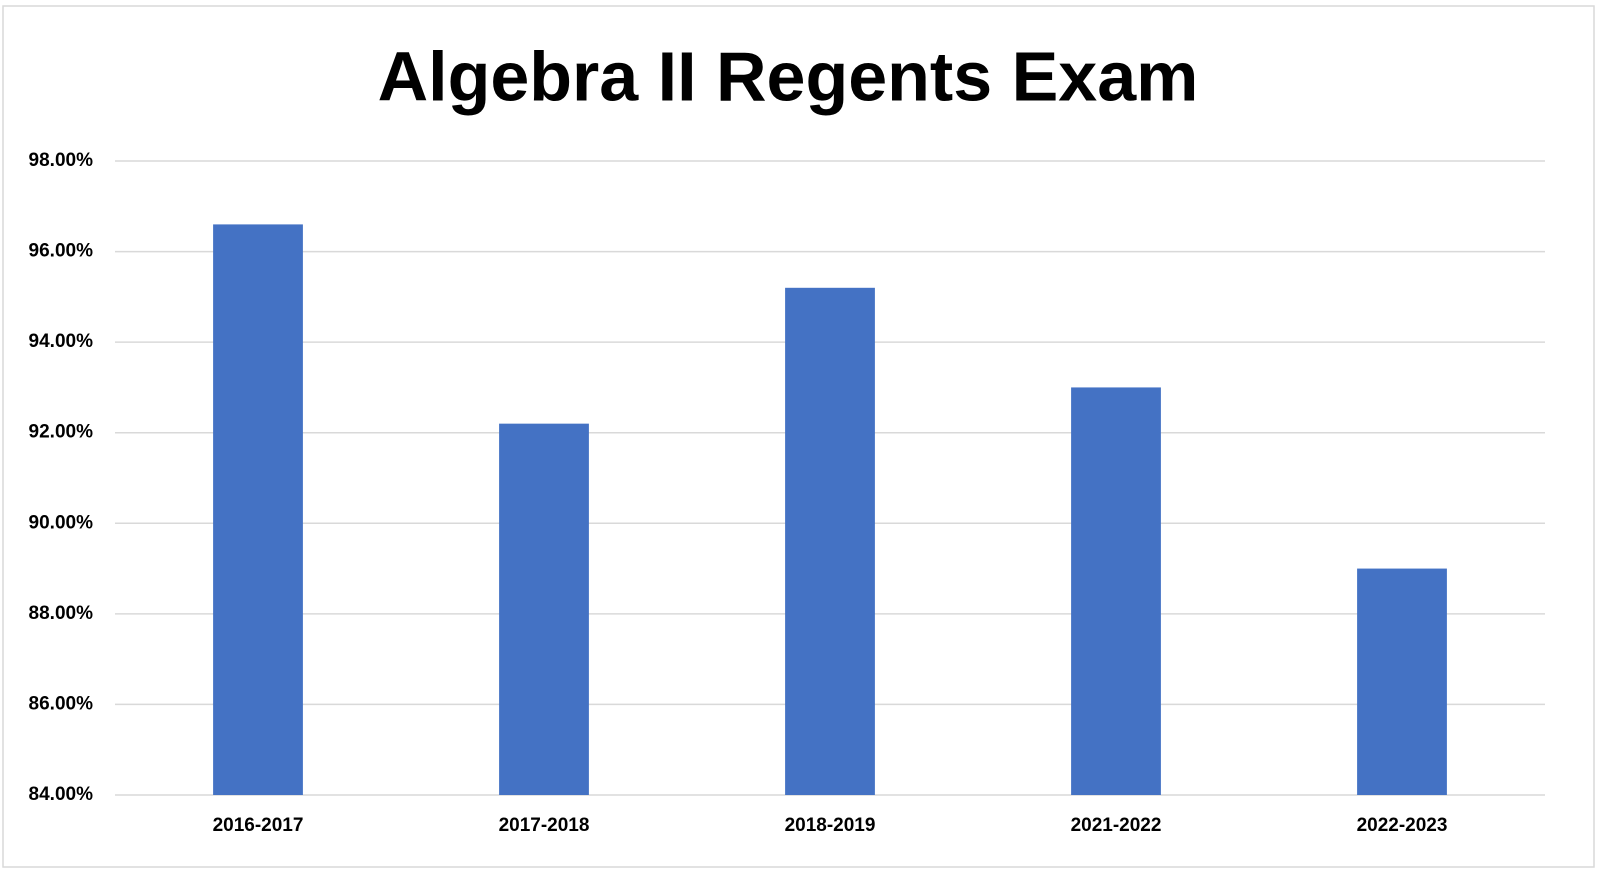 The height and width of the screenshot is (870, 1597). What do you see at coordinates (61, 160) in the screenshot?
I see `y-tick-label: 98.00%` at bounding box center [61, 160].